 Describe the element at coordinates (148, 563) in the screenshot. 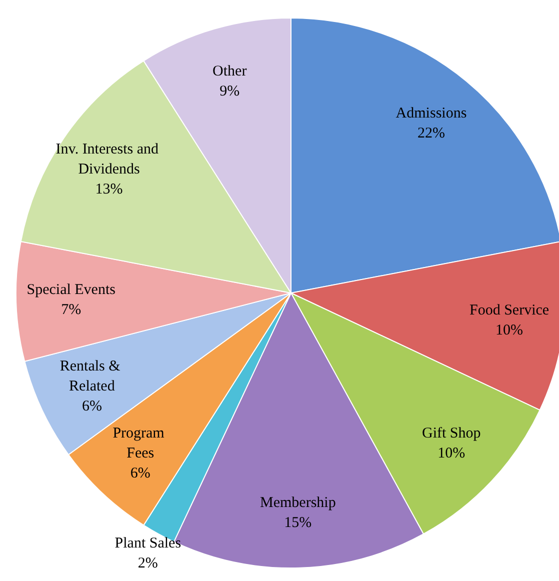

I see `data-label: 2%` at that location.